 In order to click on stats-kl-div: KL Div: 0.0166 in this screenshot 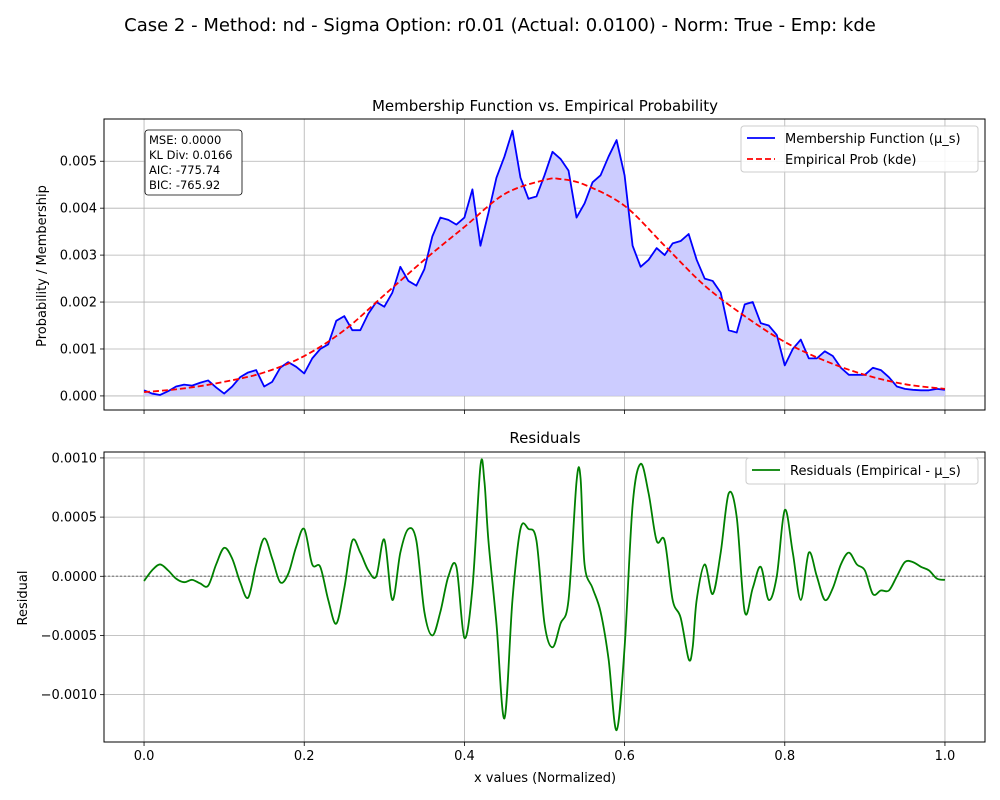, I will do `click(191, 155)`.